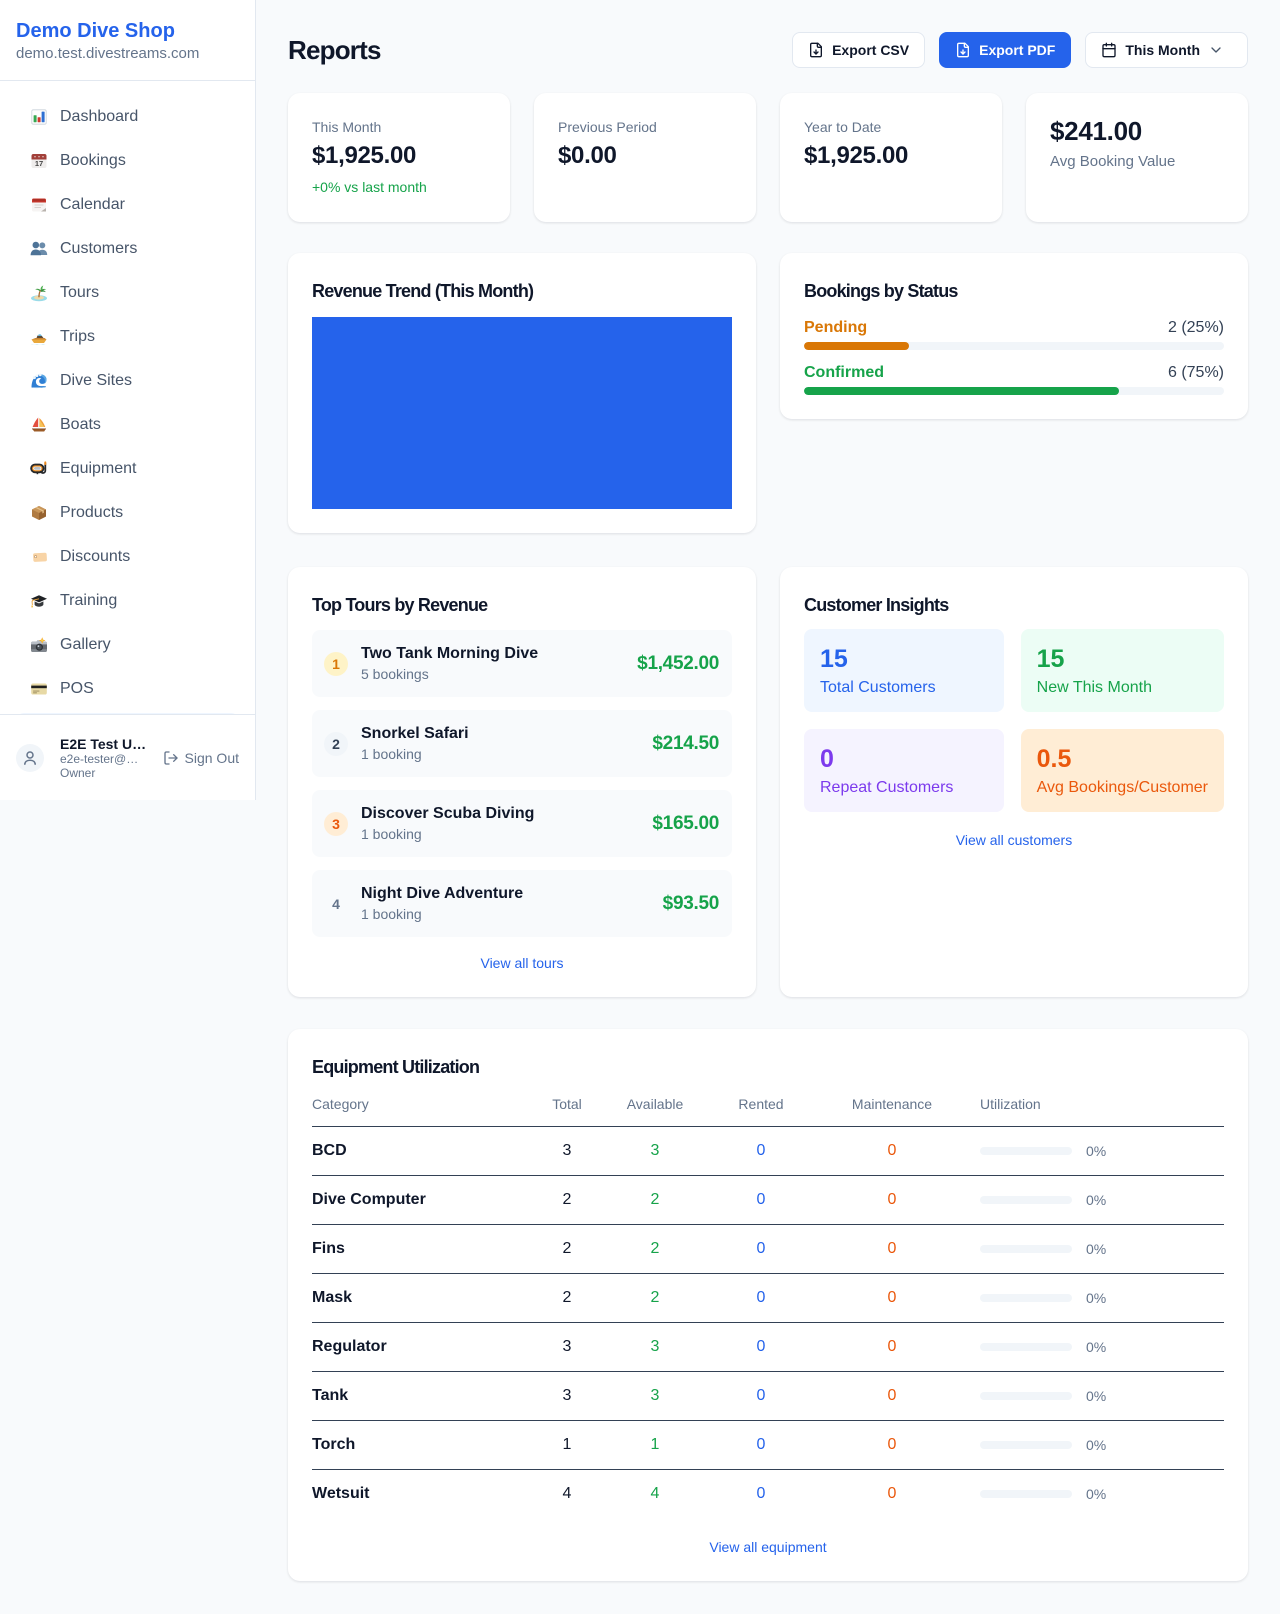 Image resolution: width=1280 pixels, height=1614 pixels. What do you see at coordinates (39, 163) in the screenshot?
I see `svg-text: 17` at bounding box center [39, 163].